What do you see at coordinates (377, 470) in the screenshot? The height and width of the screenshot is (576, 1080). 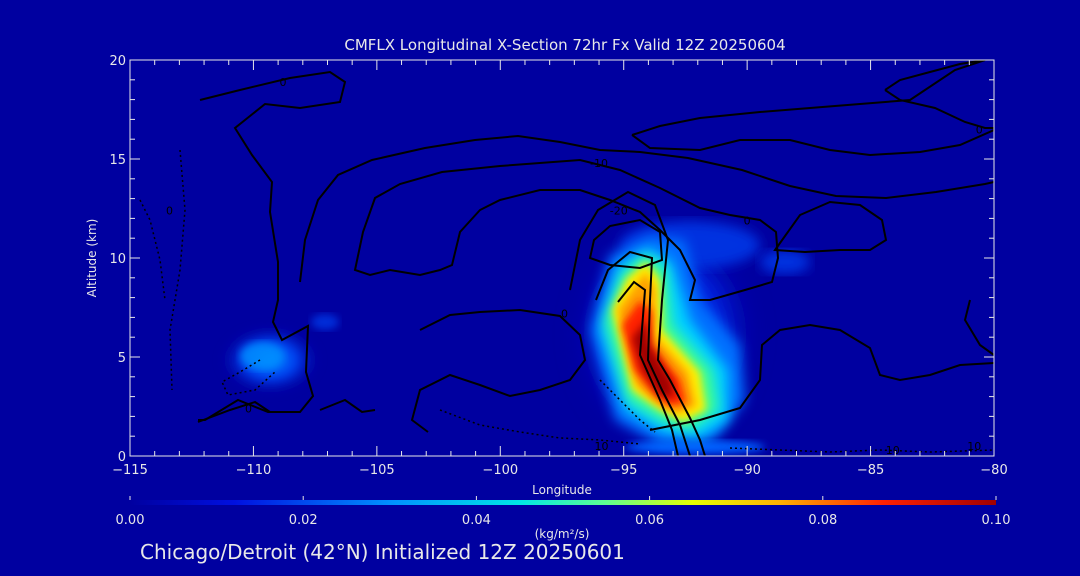 I see `x-tick-label: −105` at bounding box center [377, 470].